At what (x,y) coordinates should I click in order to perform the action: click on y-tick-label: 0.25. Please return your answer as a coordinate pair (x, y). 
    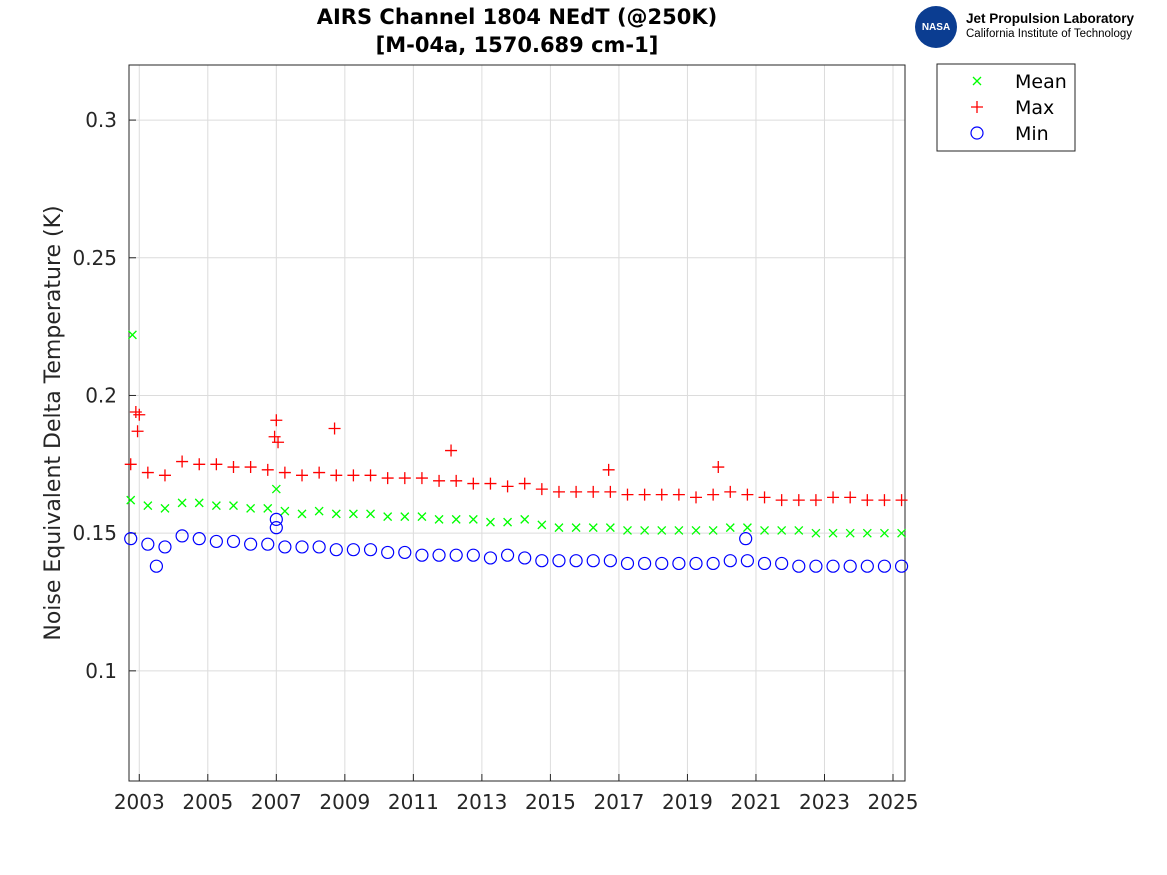
    Looking at the image, I should click on (94, 258).